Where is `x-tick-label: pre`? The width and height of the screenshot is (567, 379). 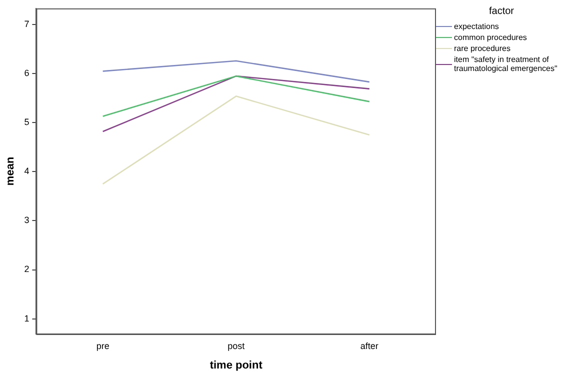
x-tick-label: pre is located at coordinates (103, 345).